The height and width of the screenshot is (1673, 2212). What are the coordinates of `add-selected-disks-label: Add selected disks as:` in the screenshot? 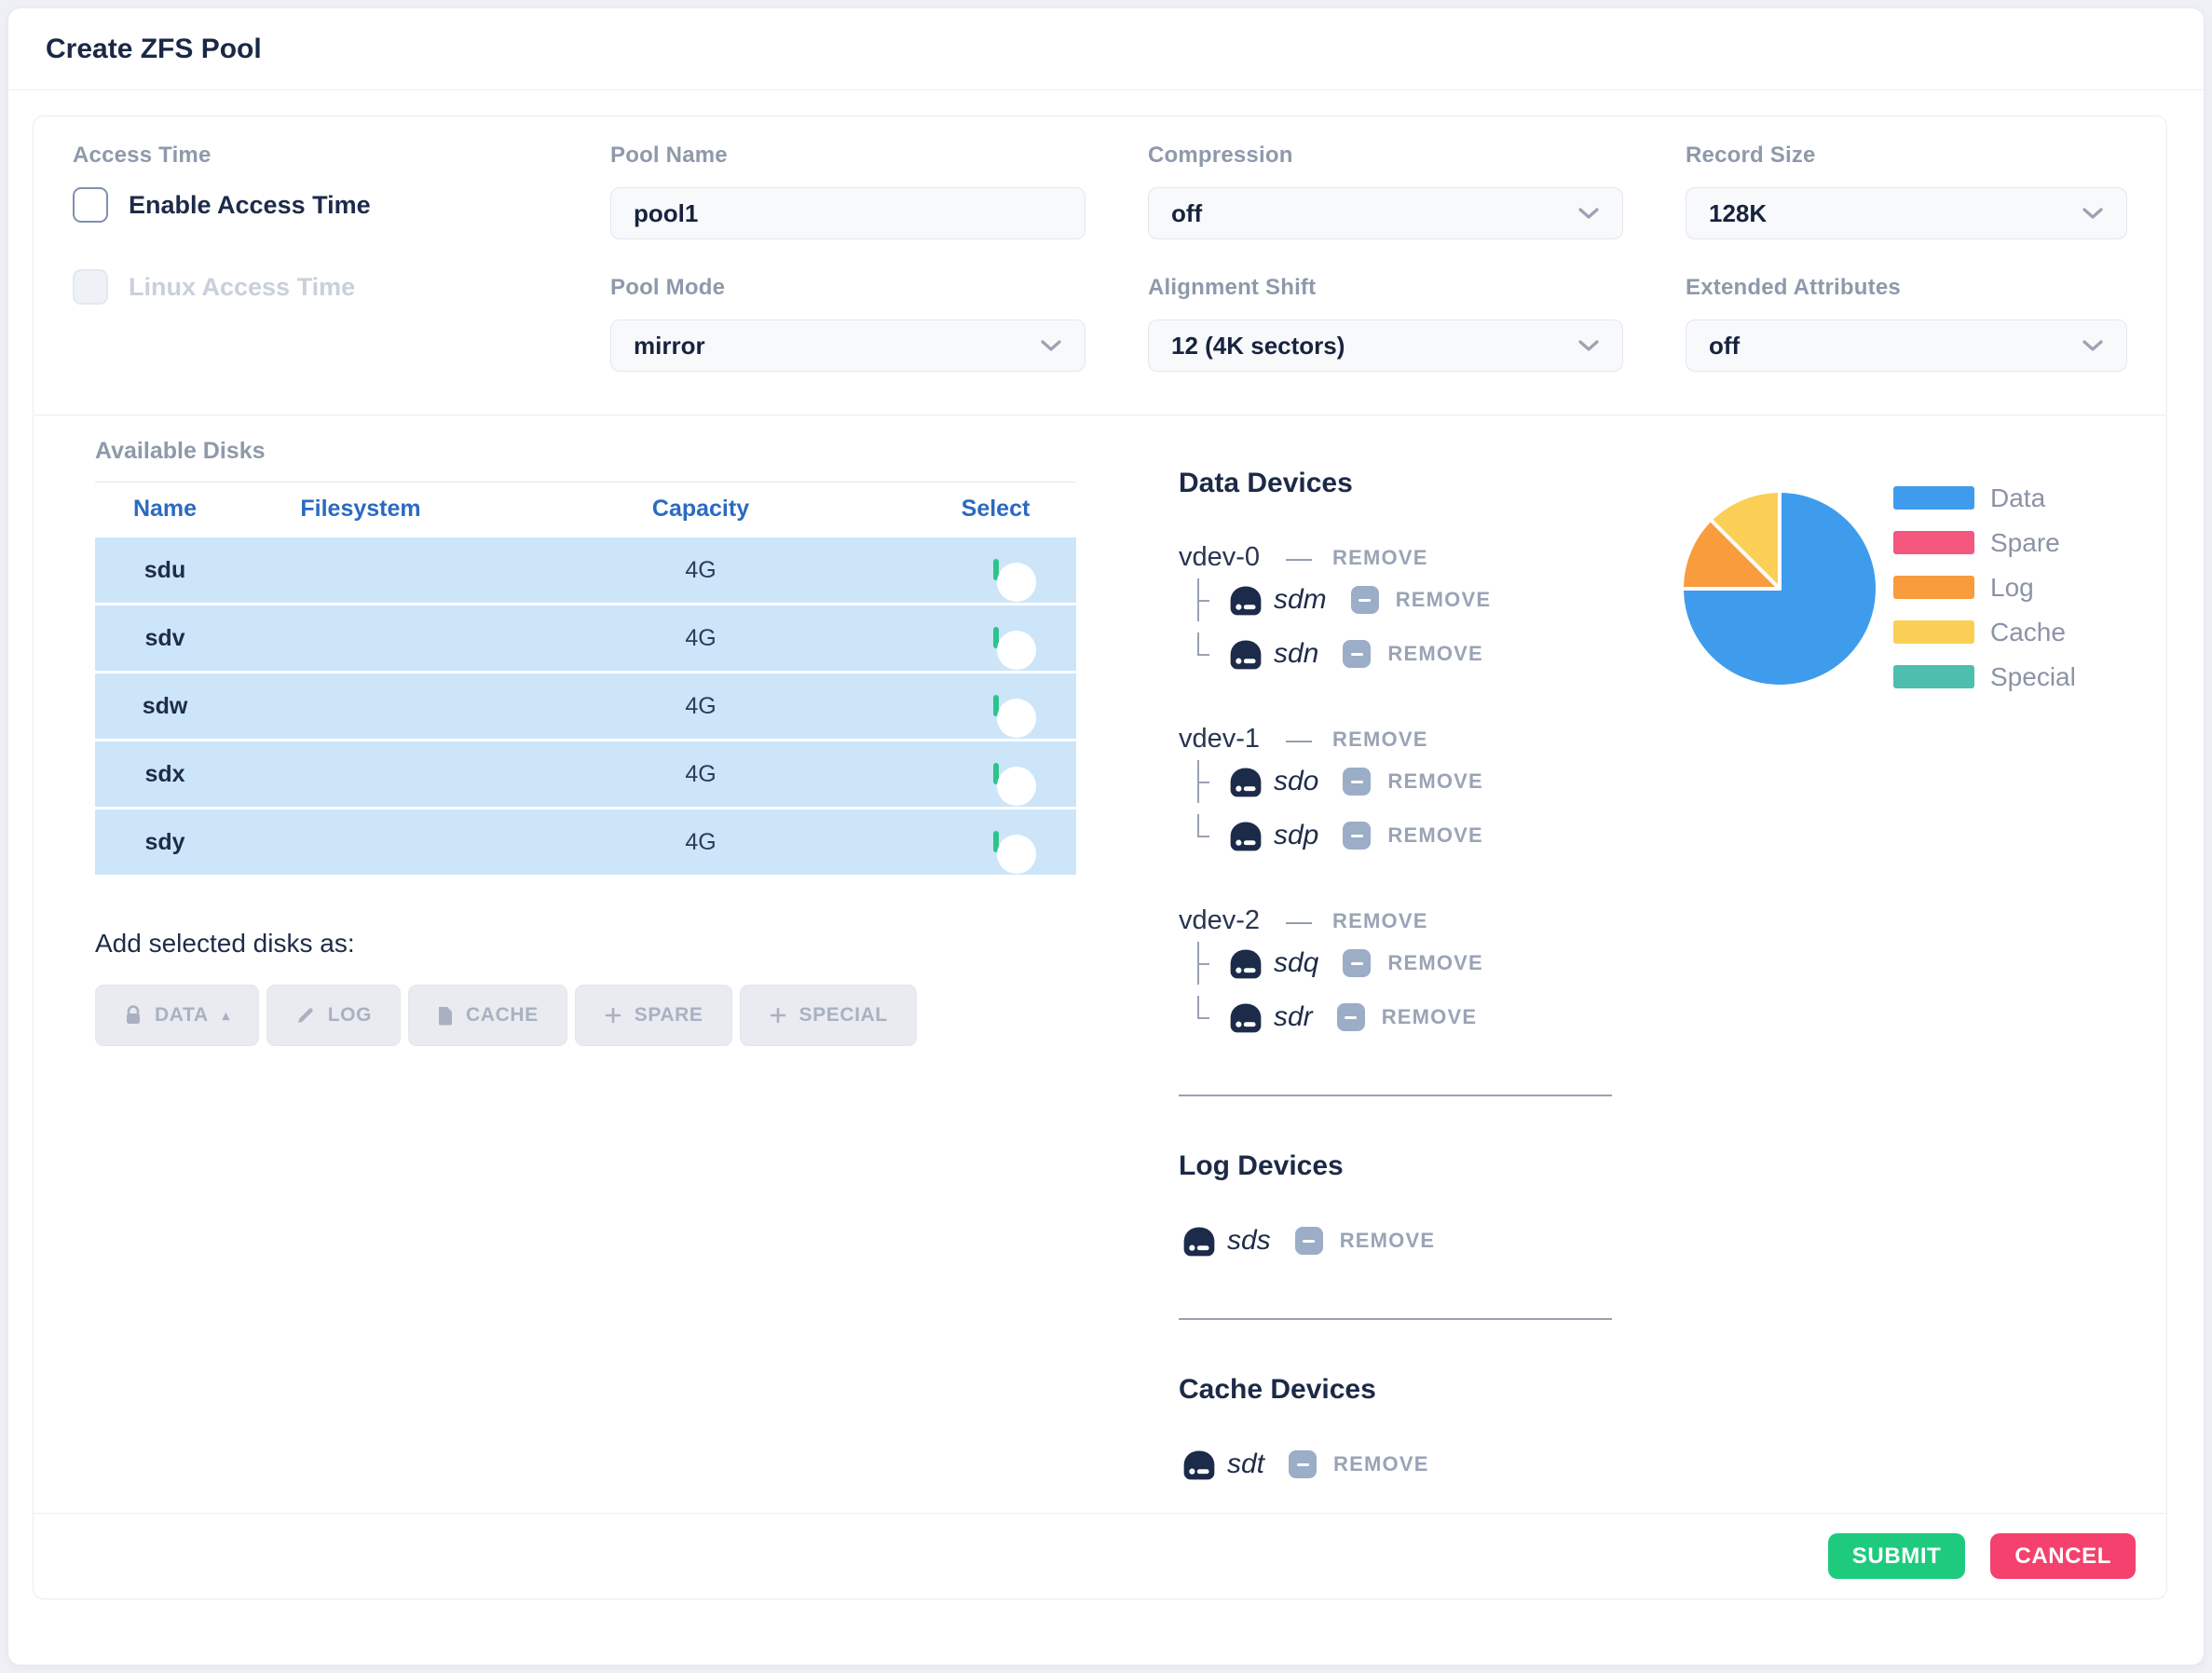 It's located at (225, 943).